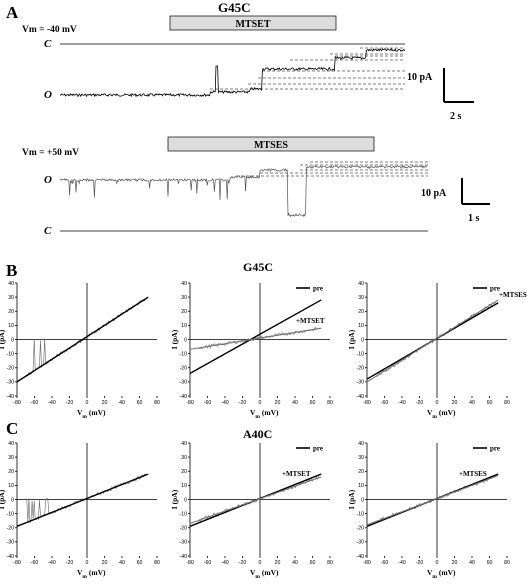  Describe the element at coordinates (11, 270) in the screenshot. I see `panel-label-b: B` at that location.